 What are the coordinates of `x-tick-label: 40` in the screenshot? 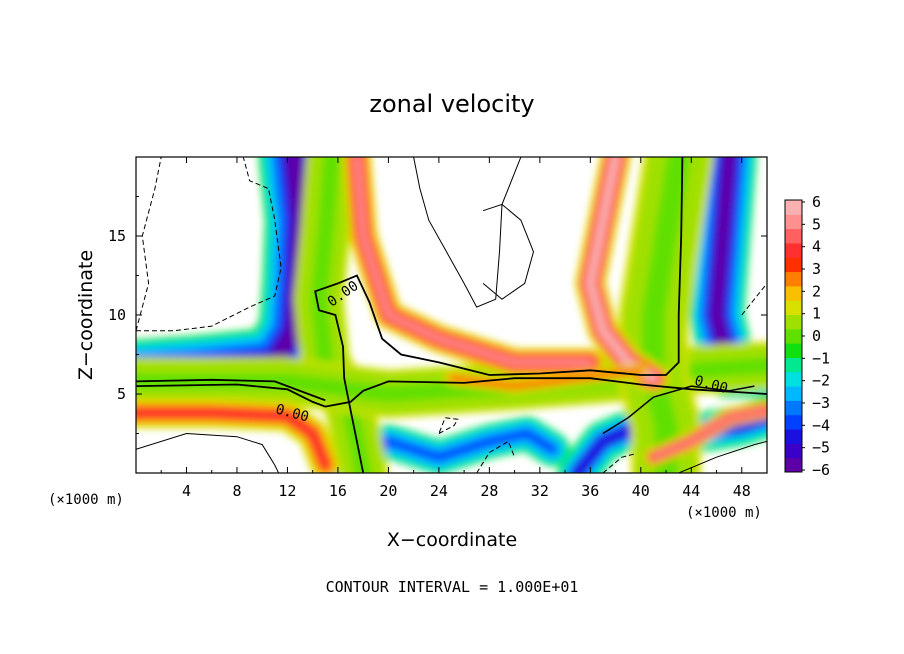 It's located at (641, 491).